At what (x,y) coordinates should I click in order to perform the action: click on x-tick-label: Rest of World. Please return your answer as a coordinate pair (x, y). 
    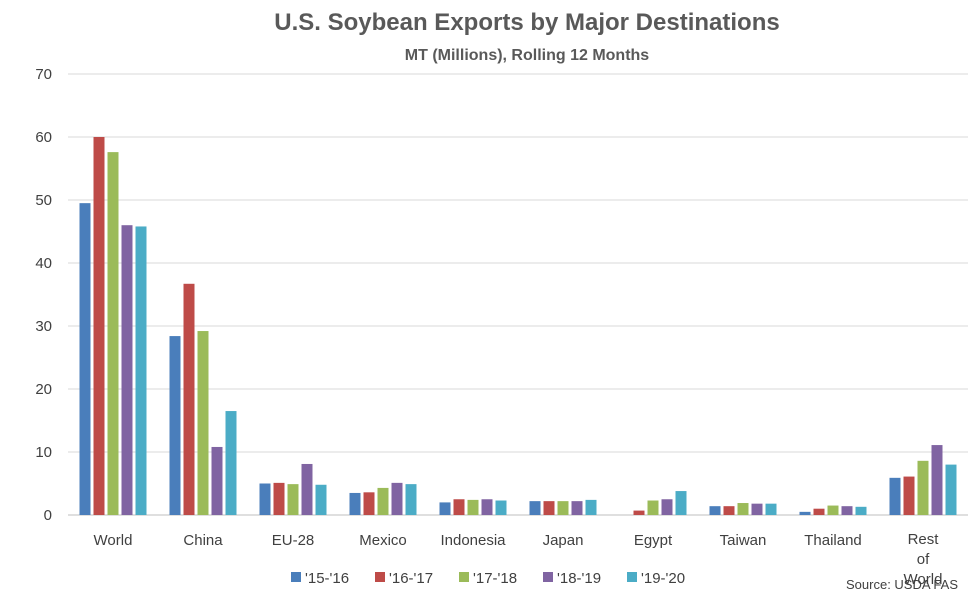
    Looking at the image, I should click on (923, 559).